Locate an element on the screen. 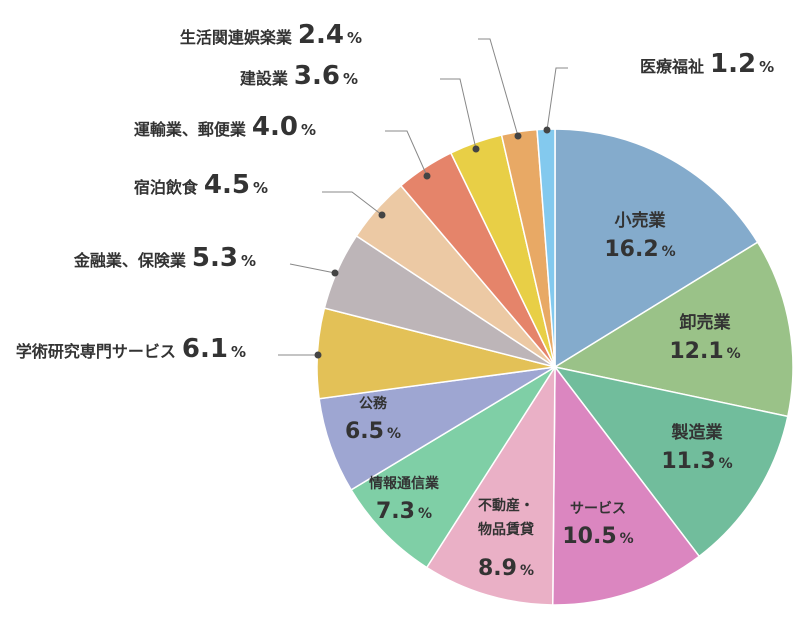 The height and width of the screenshot is (632, 800). slice-4-wedge is located at coordinates (626, 485).